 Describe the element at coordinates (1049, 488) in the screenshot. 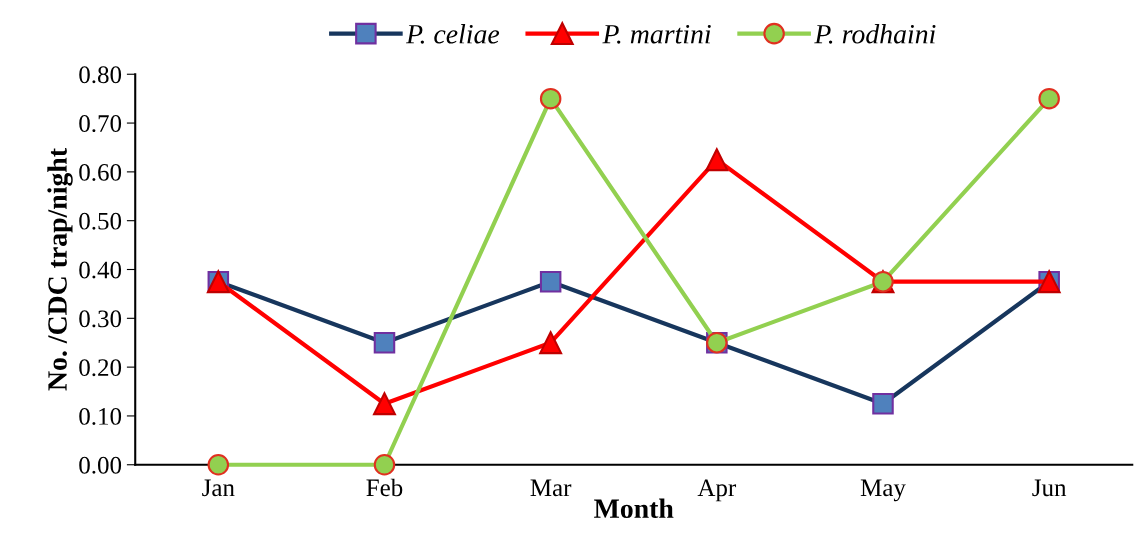

I see `x-tick-label: Jun` at that location.